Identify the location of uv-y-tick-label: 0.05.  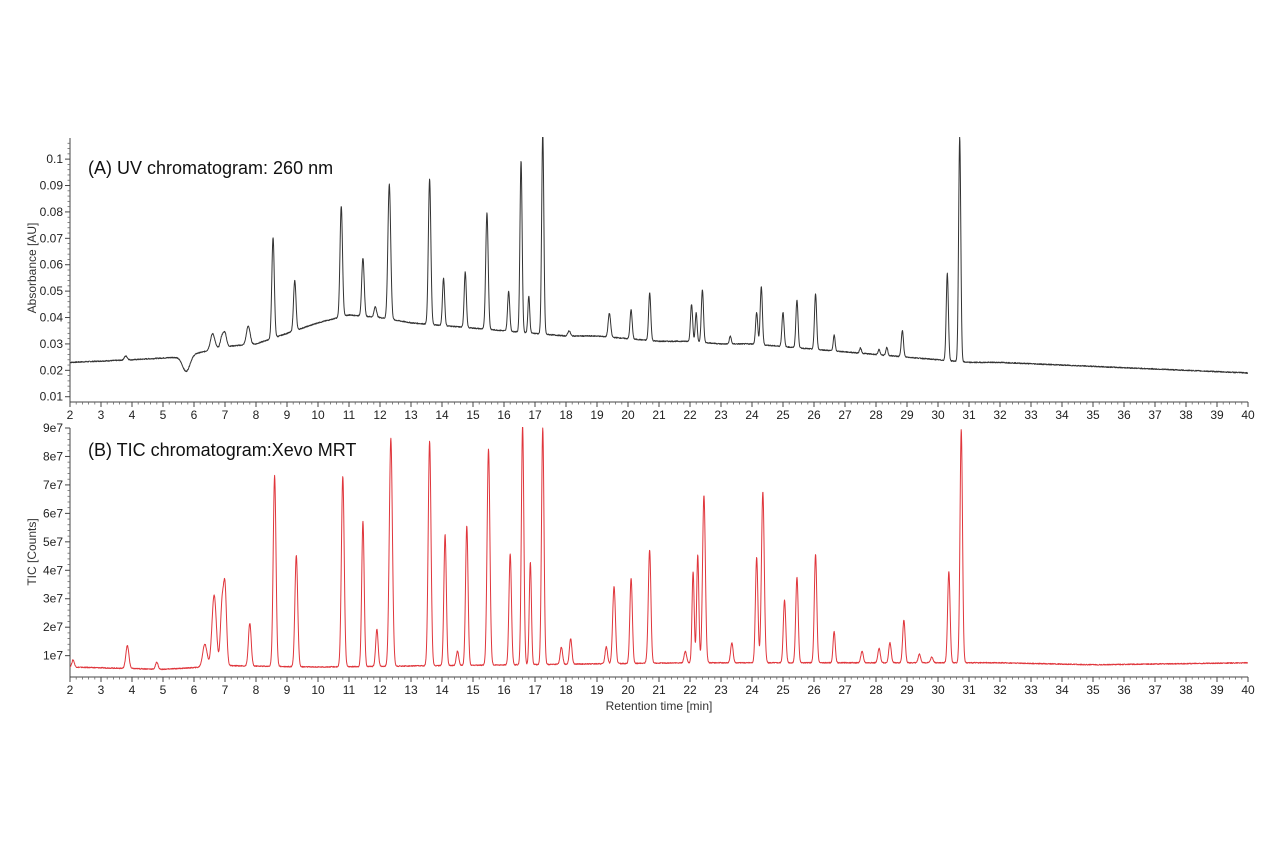
(52, 291).